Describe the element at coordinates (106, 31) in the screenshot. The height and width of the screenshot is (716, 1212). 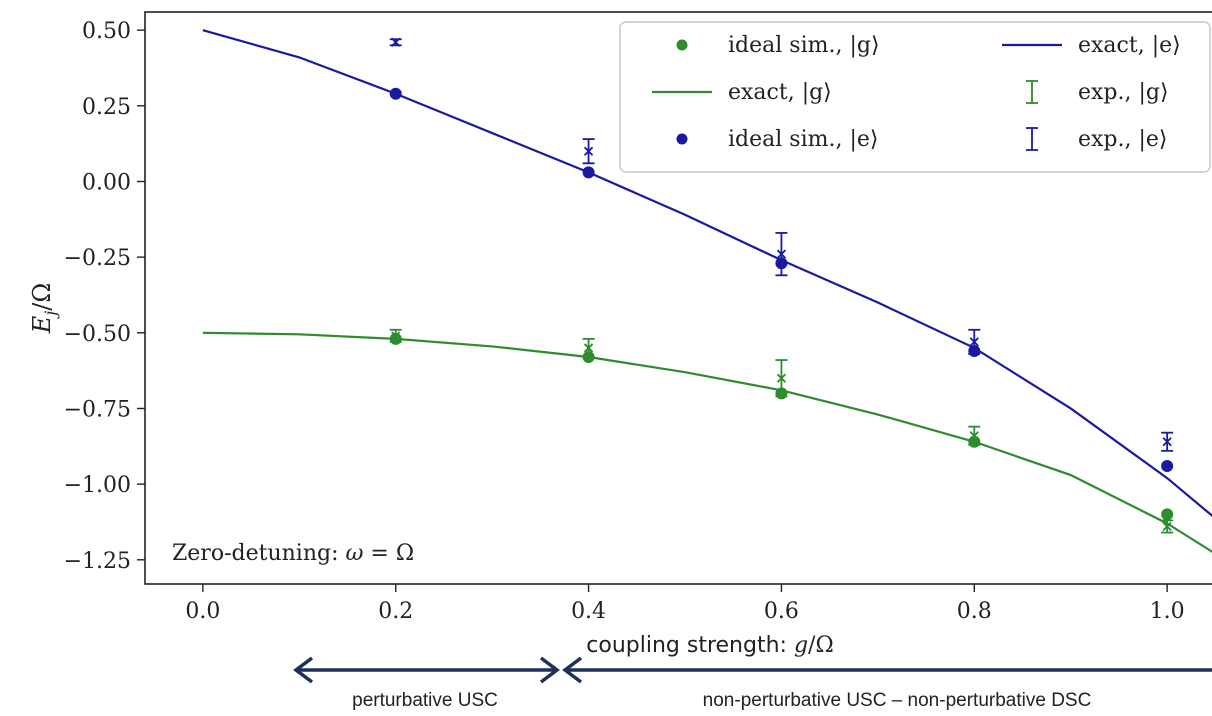
I see `y-tick-label: 0.50` at that location.